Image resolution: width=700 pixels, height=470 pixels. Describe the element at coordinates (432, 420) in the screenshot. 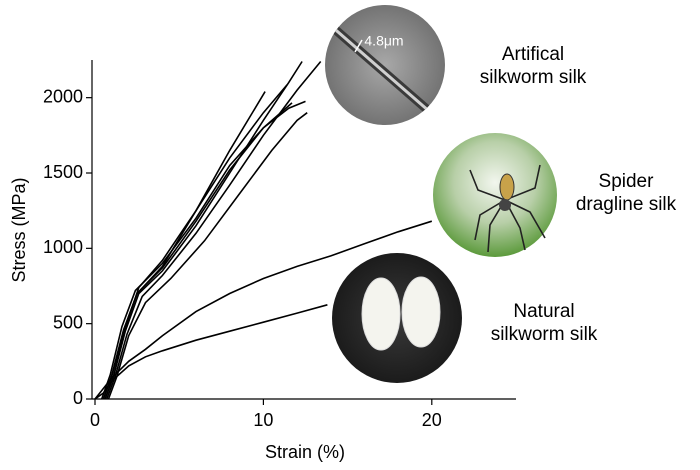

I see `x-tick-label: 20` at that location.